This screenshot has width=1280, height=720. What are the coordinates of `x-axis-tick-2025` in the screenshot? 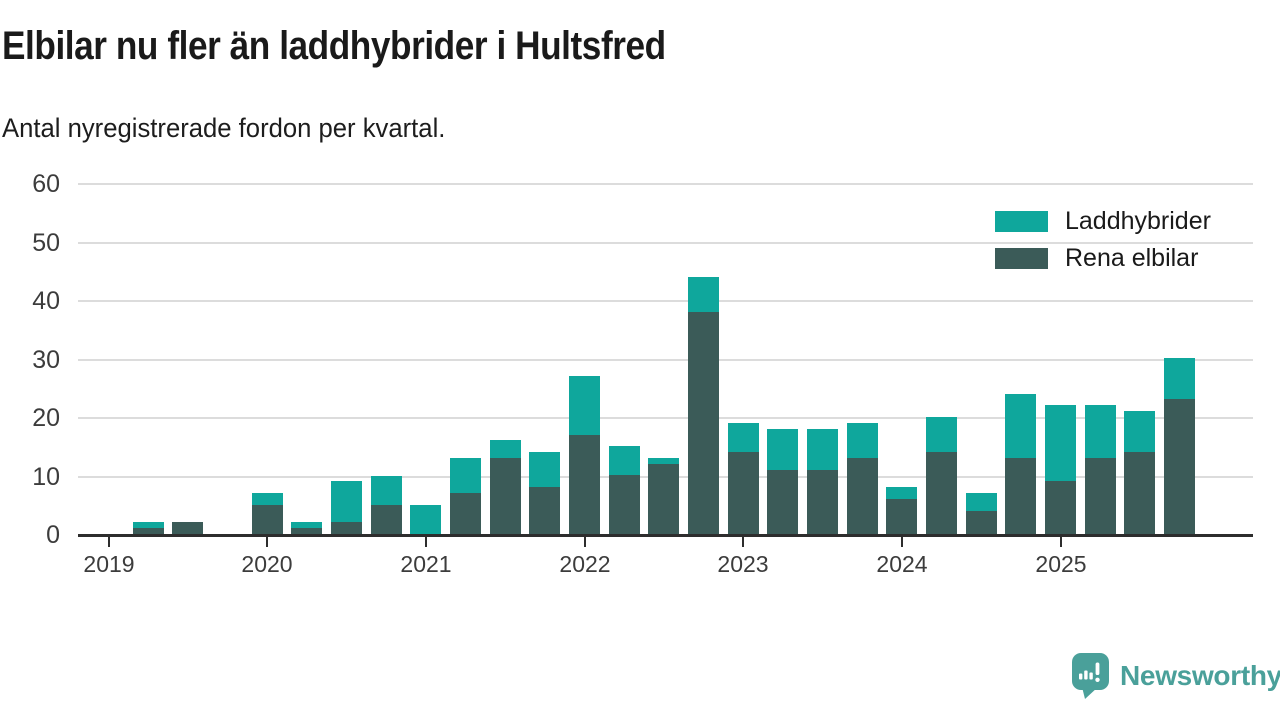 It's located at (1061, 542).